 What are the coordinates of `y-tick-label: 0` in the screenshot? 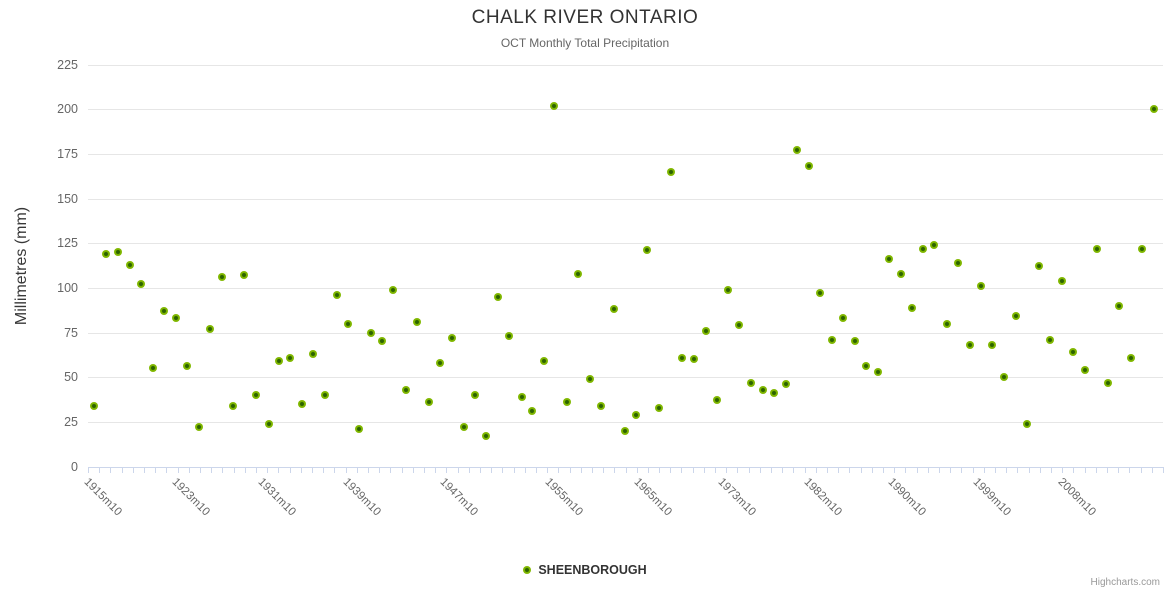 It's located at (74, 466).